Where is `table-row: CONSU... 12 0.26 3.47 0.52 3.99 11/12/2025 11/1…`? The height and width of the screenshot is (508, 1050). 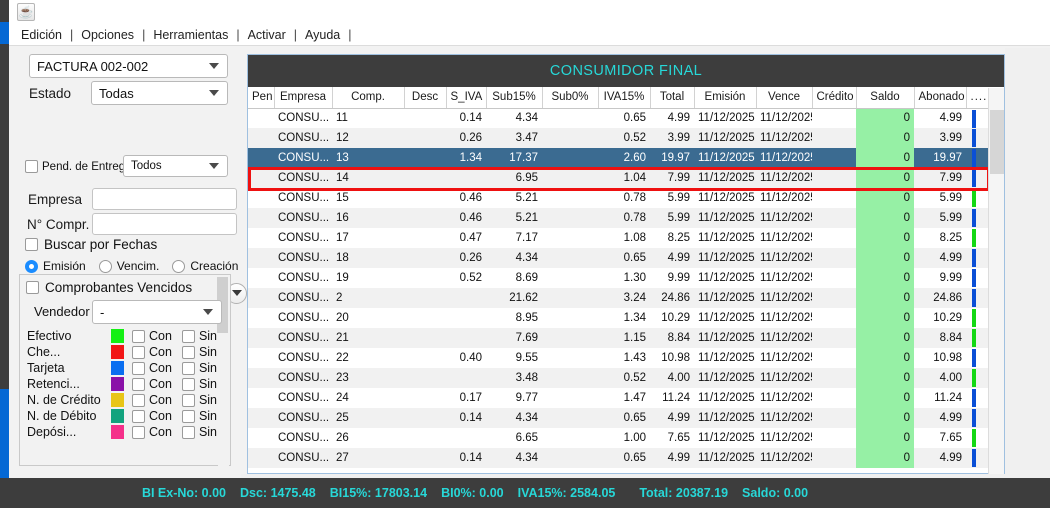
table-row: CONSU... 12 0.26 3.47 0.52 3.99 11/12/2025 11/1… is located at coordinates (618, 138).